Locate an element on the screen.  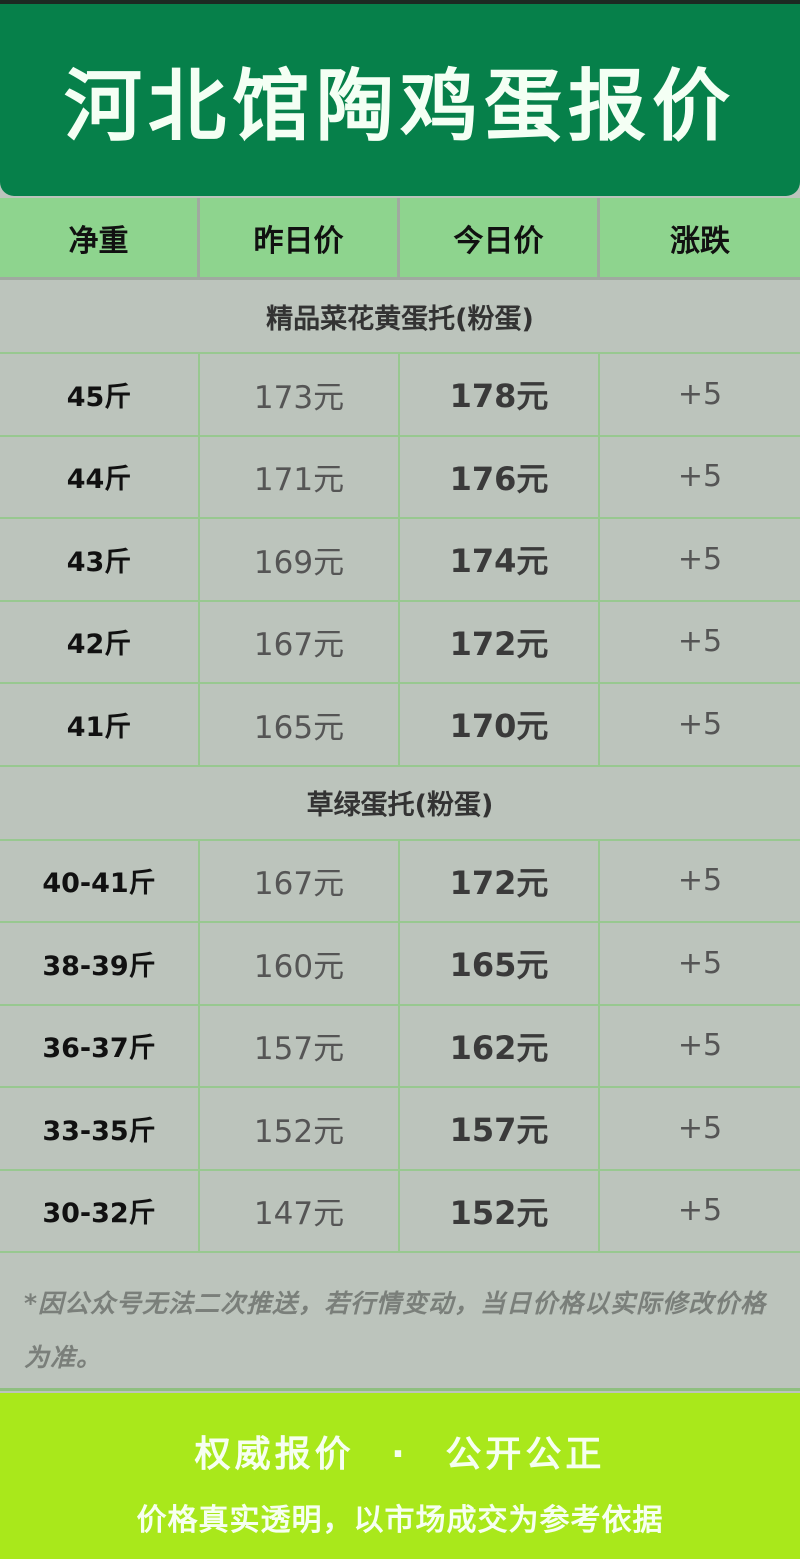
cell-weight: 33-35斤 is located at coordinates (100, 1128).